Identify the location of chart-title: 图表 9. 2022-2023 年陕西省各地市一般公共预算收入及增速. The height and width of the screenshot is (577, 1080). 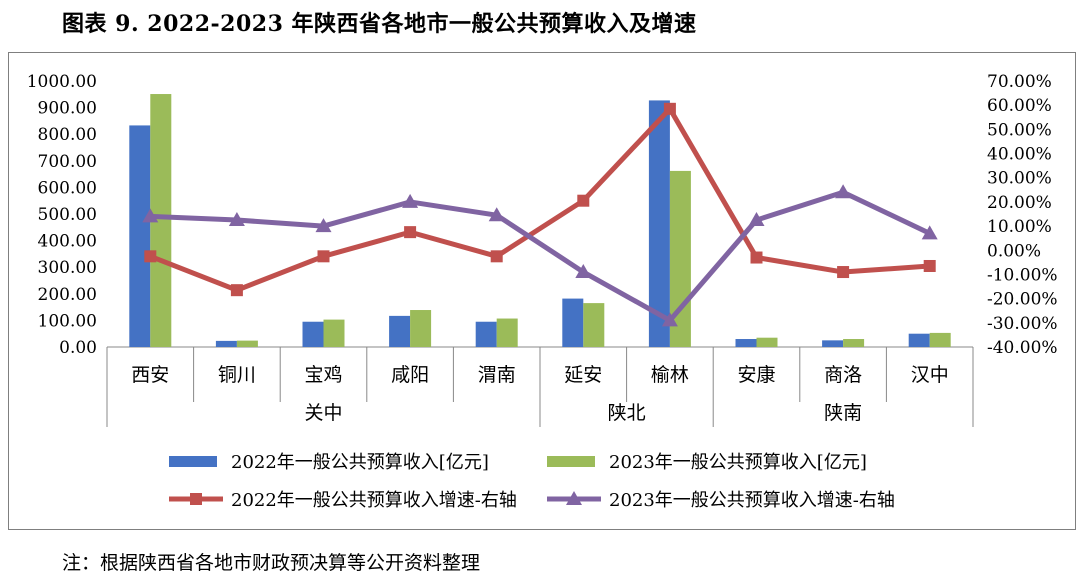
(379, 24).